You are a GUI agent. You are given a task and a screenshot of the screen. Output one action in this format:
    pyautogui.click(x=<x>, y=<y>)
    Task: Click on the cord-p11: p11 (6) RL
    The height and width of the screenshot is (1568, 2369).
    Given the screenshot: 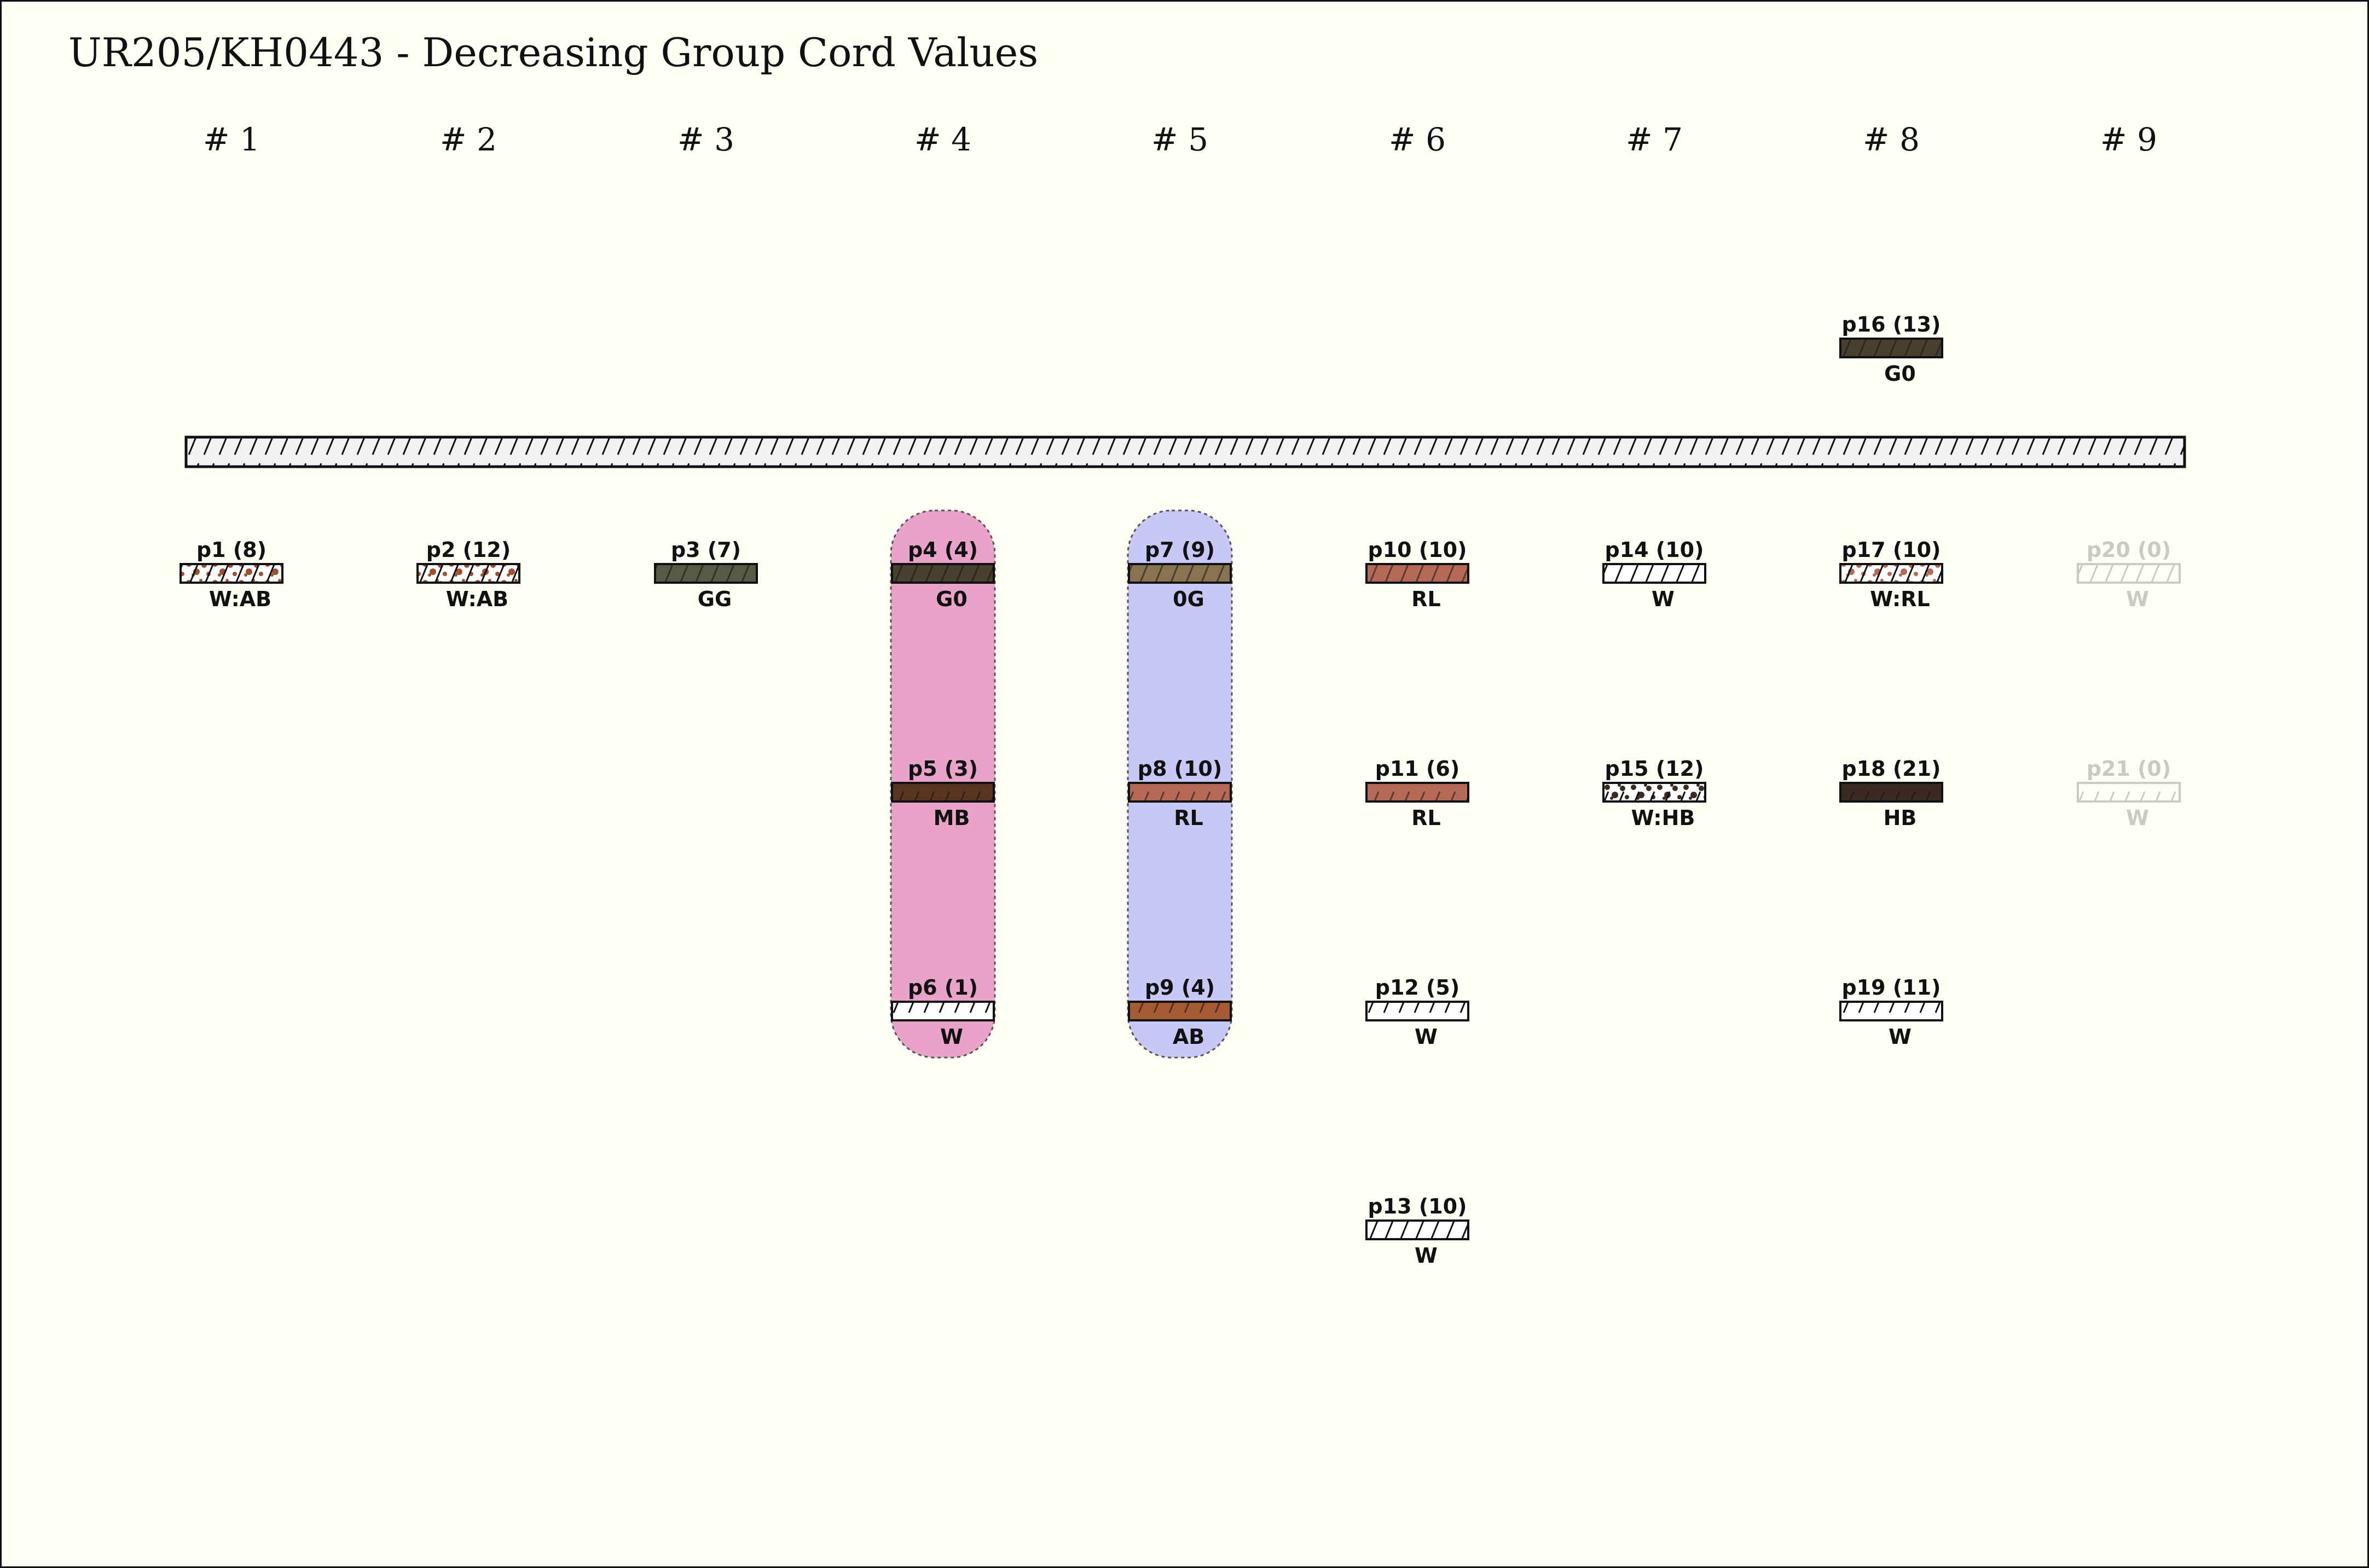 What is the action you would take?
    pyautogui.click(x=1417, y=793)
    